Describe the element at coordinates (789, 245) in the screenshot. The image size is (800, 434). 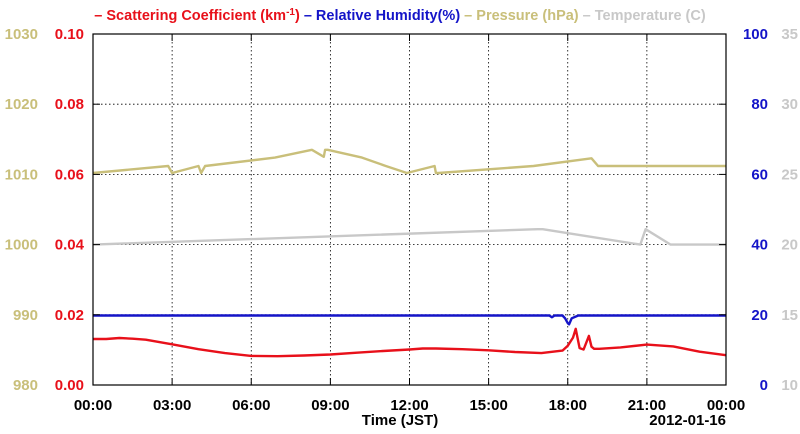
I see `temperature-axis-tick-label: 20` at that location.